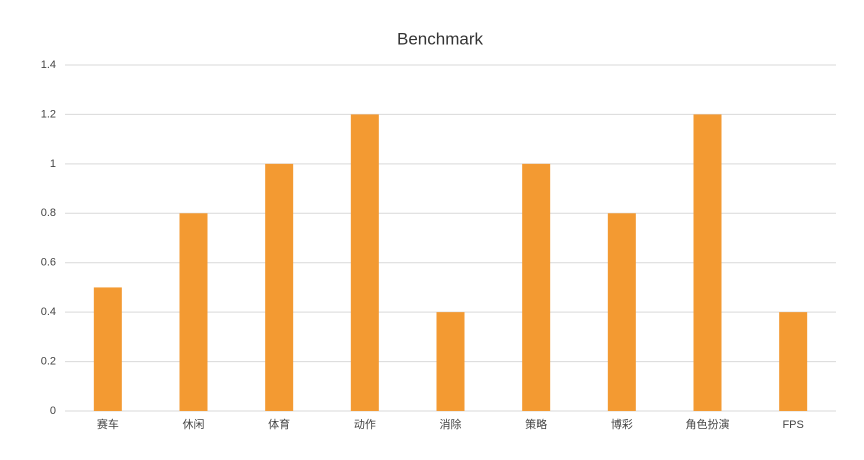  What do you see at coordinates (536, 424) in the screenshot?
I see `x-tick-label: 策略` at bounding box center [536, 424].